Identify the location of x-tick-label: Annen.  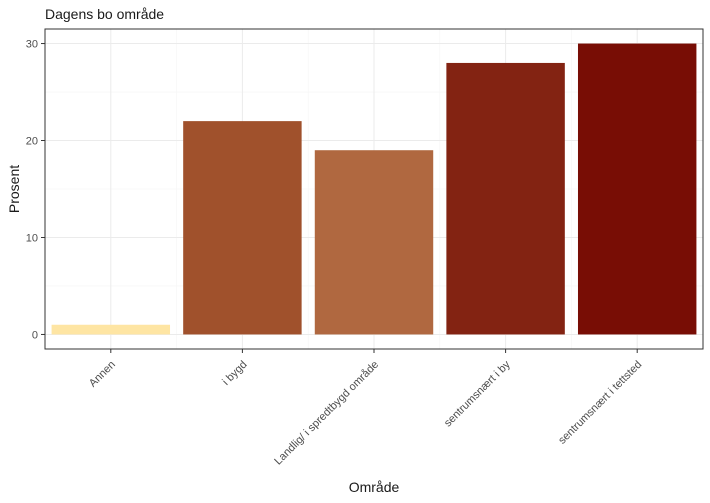
(102, 374).